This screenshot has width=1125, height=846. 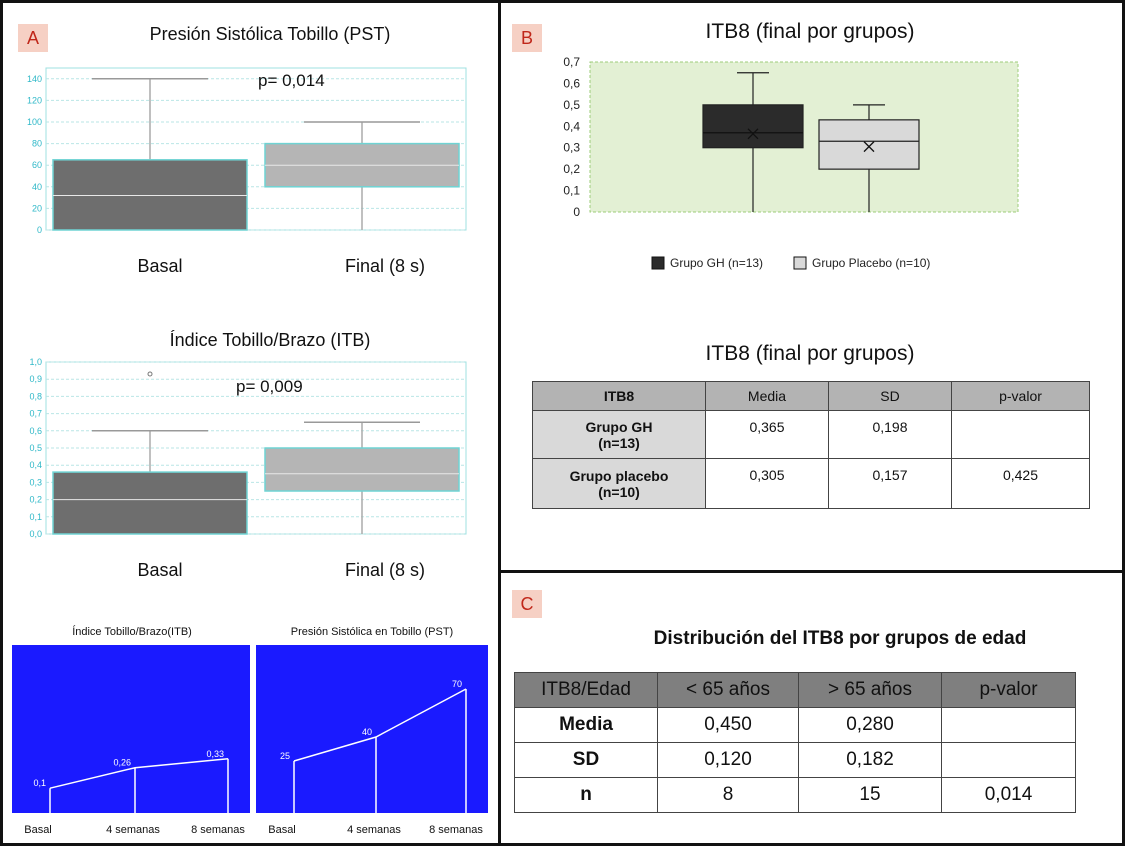 What do you see at coordinates (1020, 483) in the screenshot?
I see `table-cell: 0,425` at bounding box center [1020, 483].